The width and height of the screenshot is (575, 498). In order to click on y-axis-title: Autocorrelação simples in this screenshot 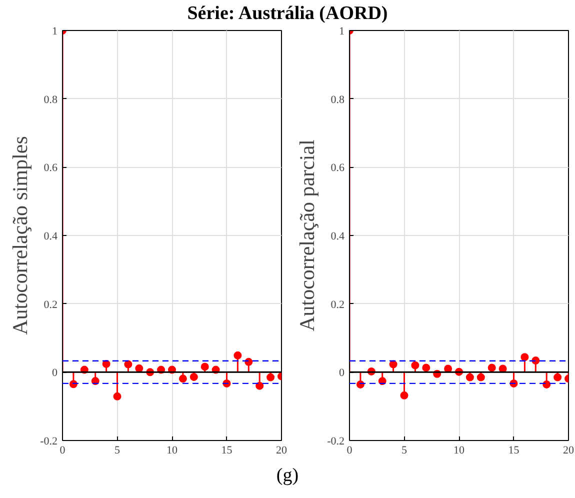, I will do `click(20, 235)`.